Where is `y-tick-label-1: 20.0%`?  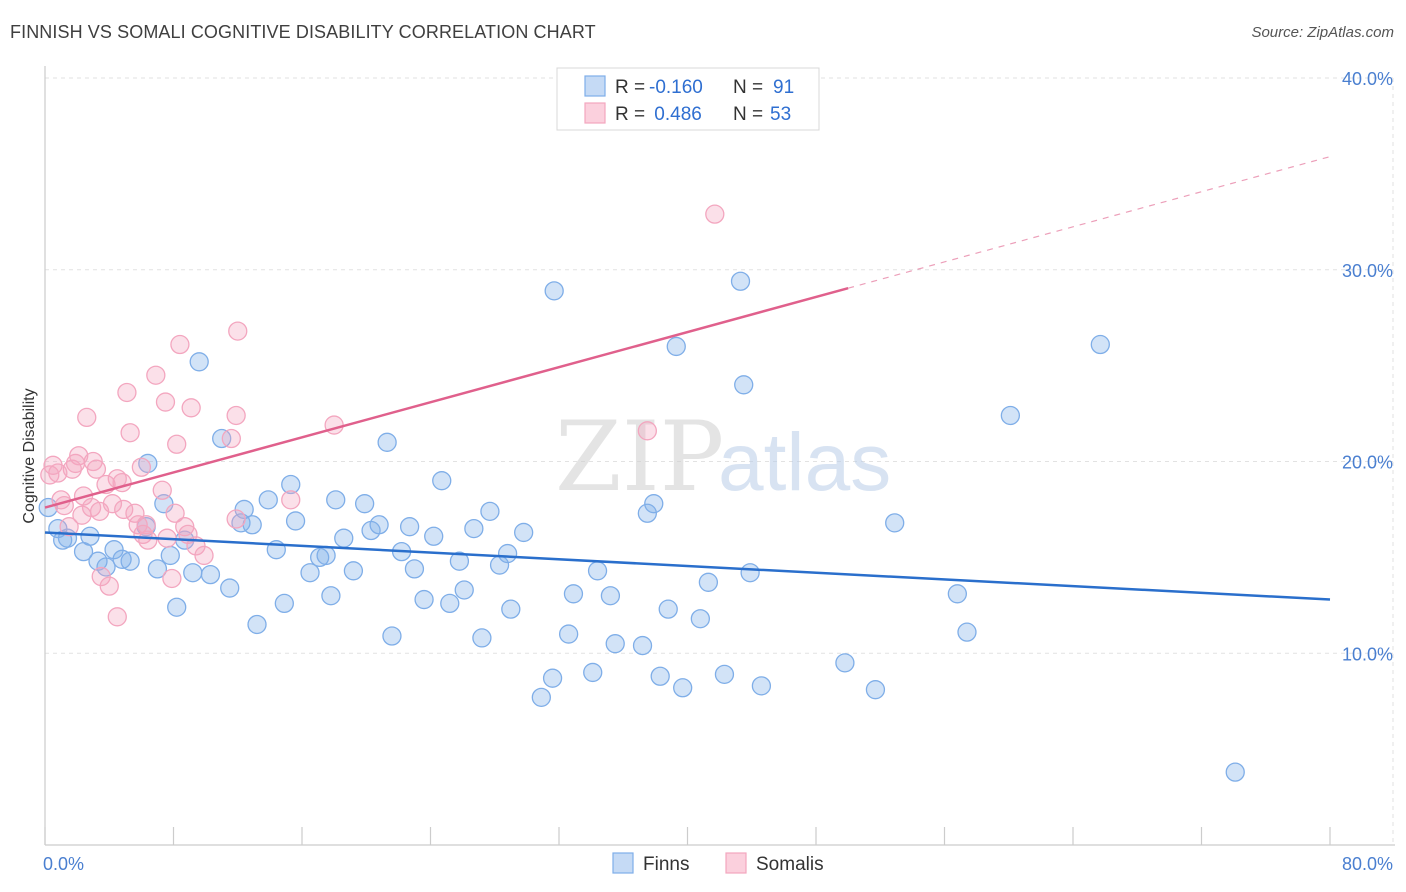
y-tick-label-1: 20.0% is located at coordinates (1367, 463).